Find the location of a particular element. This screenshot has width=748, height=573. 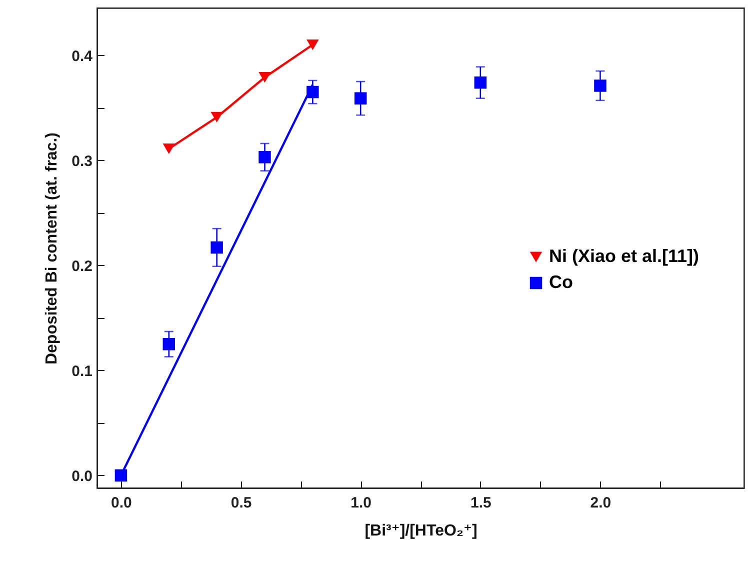

x-tick-label: 1.5 is located at coordinates (481, 503).